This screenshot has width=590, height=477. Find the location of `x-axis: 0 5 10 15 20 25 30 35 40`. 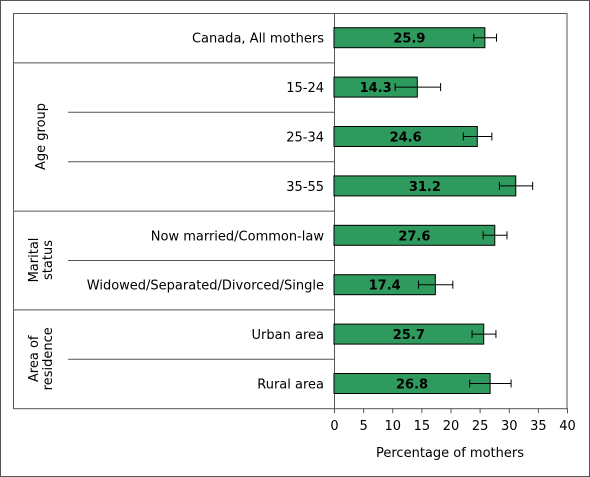

x-axis: 0 5 10 15 20 25 30 35 40 is located at coordinates (453, 421).